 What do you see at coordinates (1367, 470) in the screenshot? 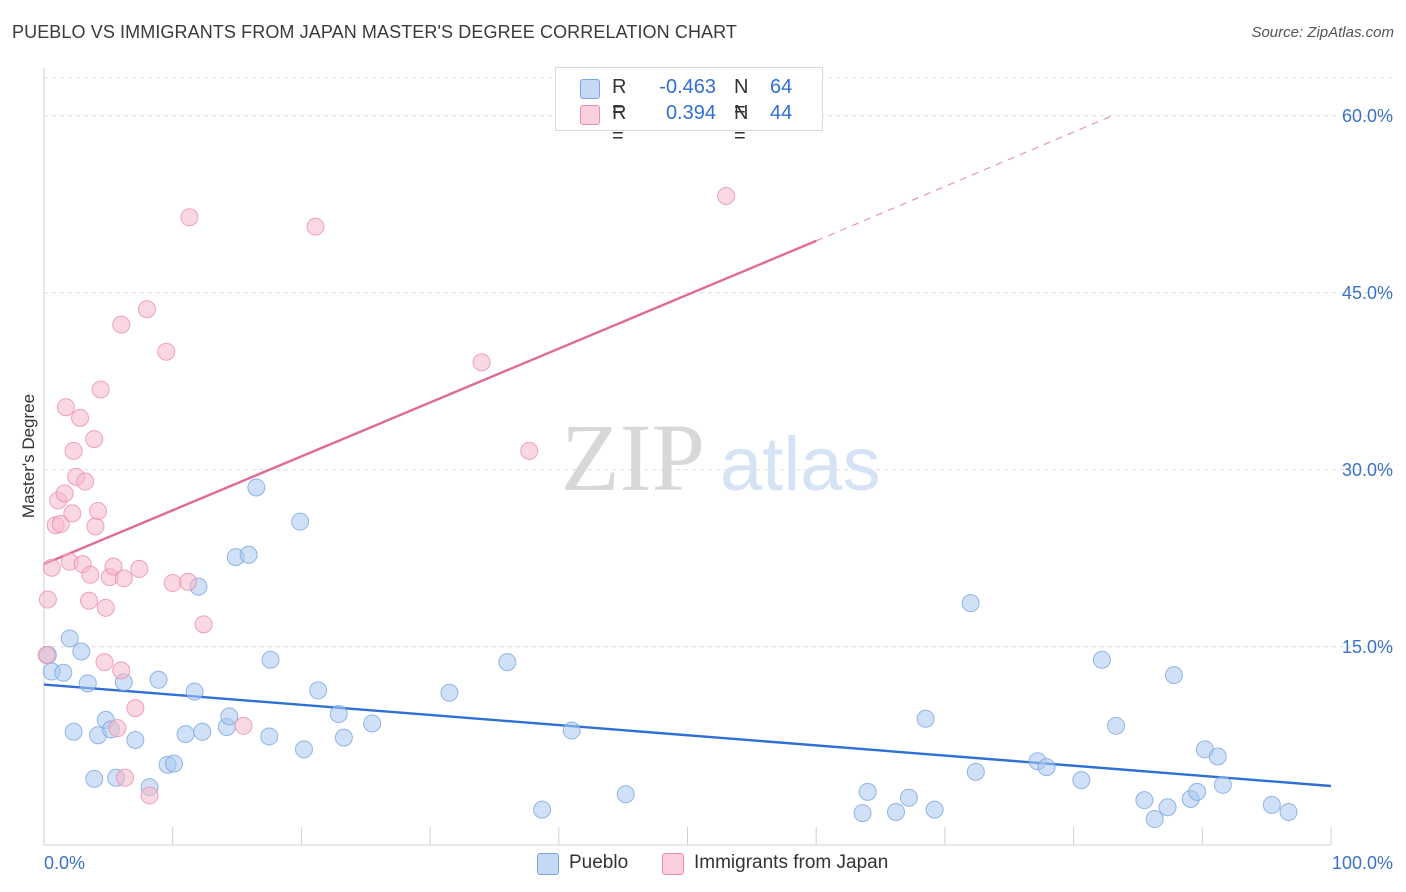
I see `y-tick-label: 30.0%` at bounding box center [1367, 470].